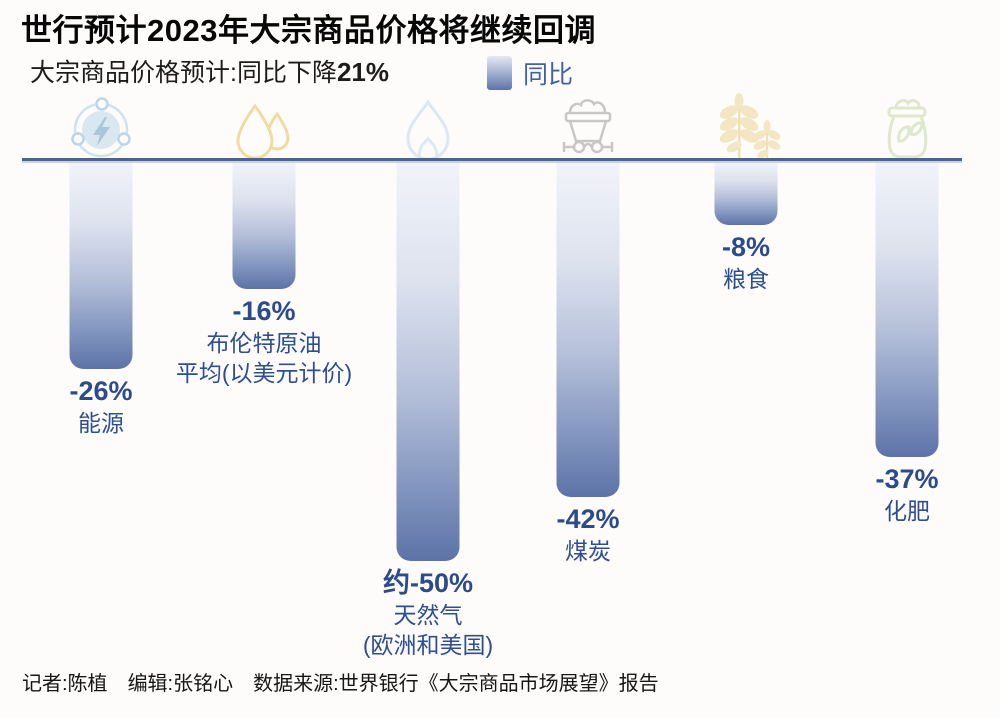  I want to click on footer-reporter: 记者:陈植, so click(65, 684).